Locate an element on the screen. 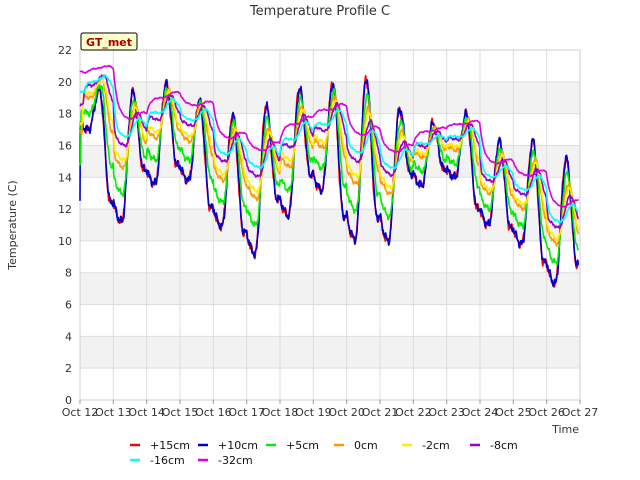 The width and height of the screenshot is (640, 480). y-tick-label: 12 is located at coordinates (65, 209).